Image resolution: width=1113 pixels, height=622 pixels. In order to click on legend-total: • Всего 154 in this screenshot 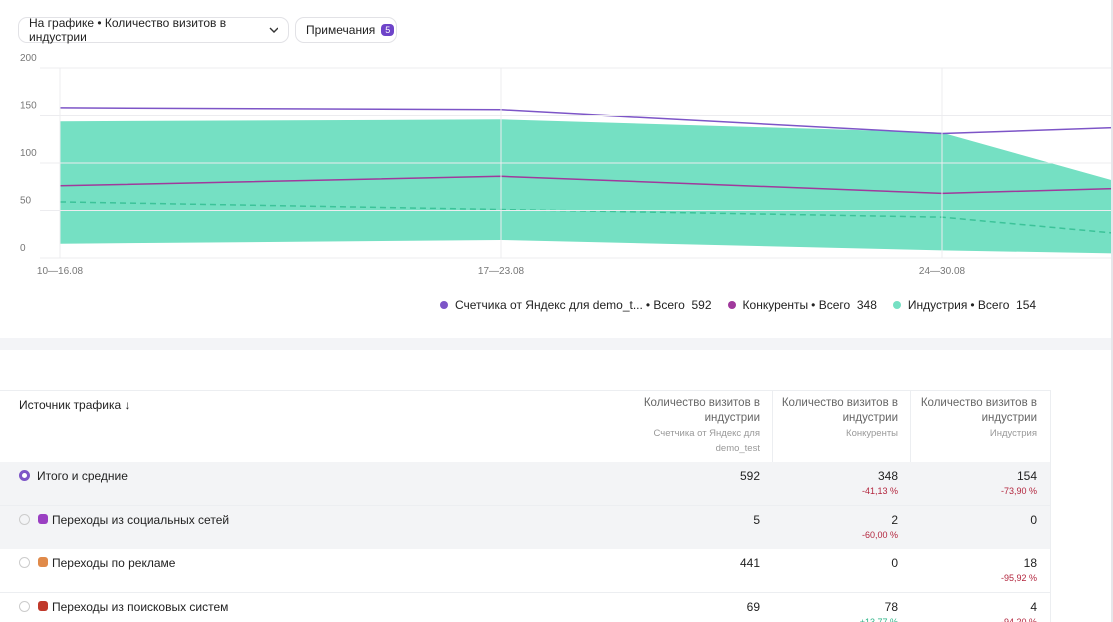, I will do `click(1003, 305)`.